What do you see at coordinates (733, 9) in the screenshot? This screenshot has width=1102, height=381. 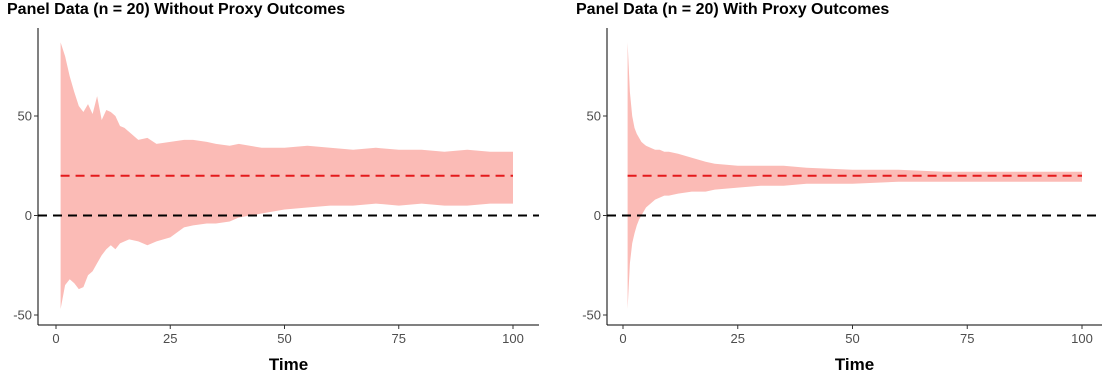 I see `chart-title: Panel Data (n = 20) With Proxy Outcomes` at bounding box center [733, 9].